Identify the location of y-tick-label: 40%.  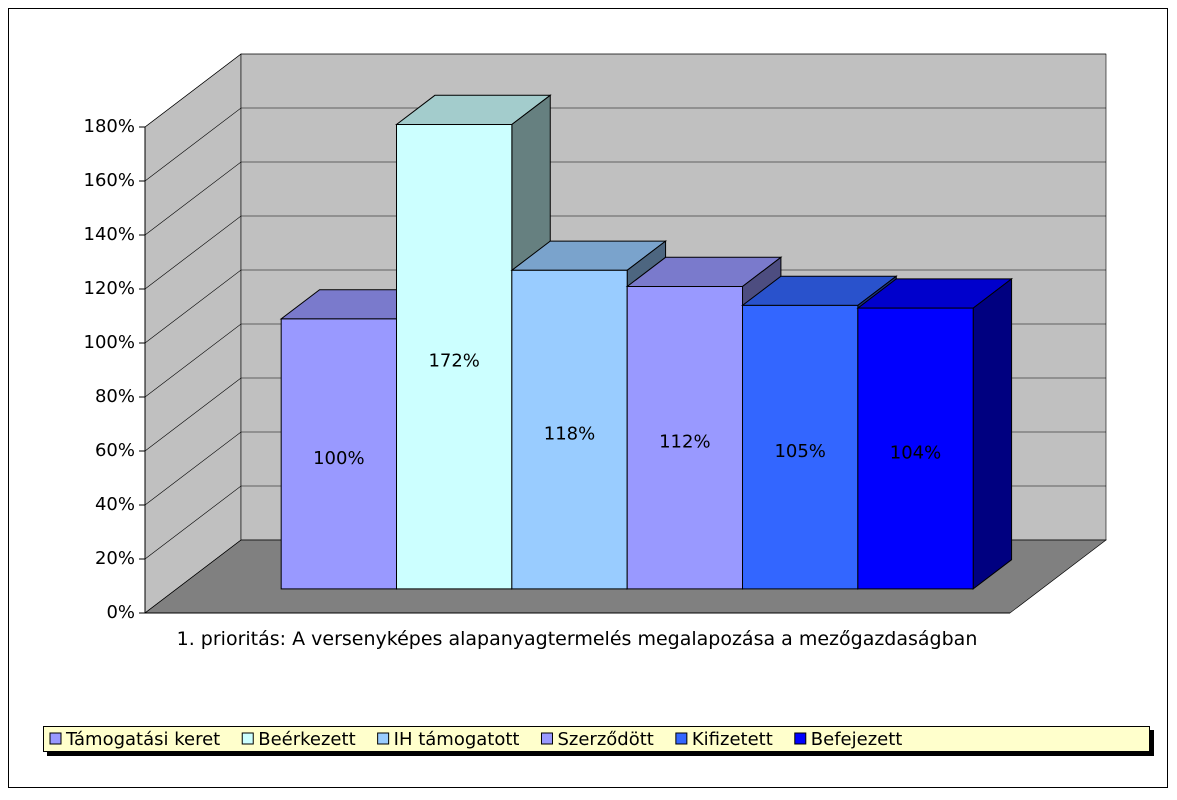
(115, 504).